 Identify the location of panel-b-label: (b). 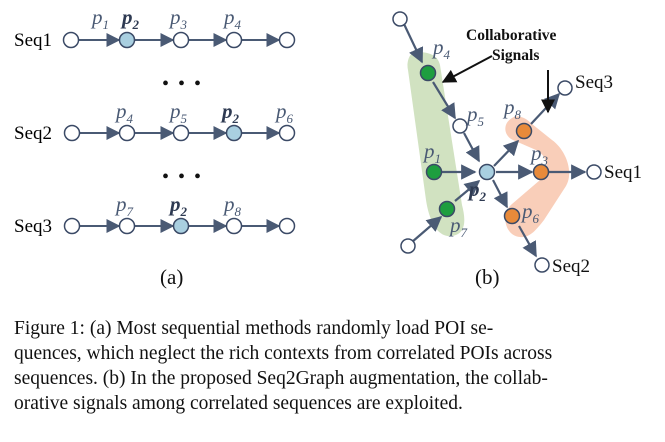
(487, 277).